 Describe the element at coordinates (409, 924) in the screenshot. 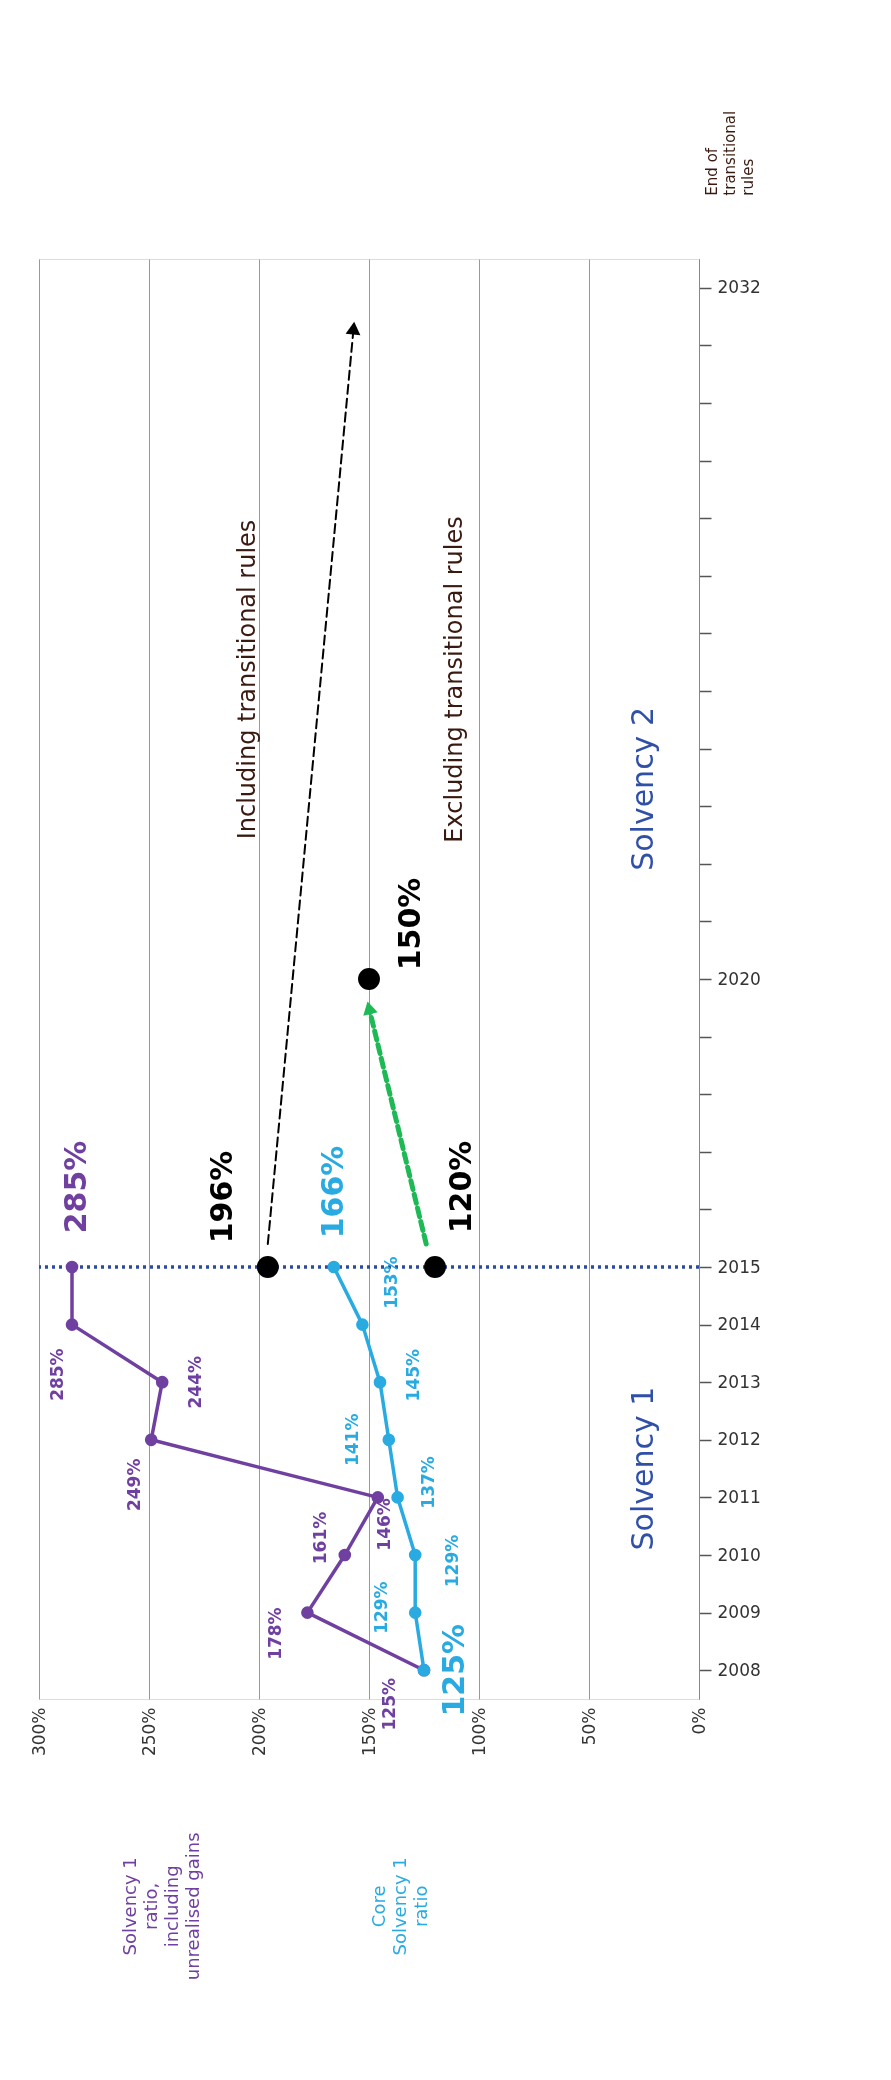

I see `data-label: 150%` at that location.